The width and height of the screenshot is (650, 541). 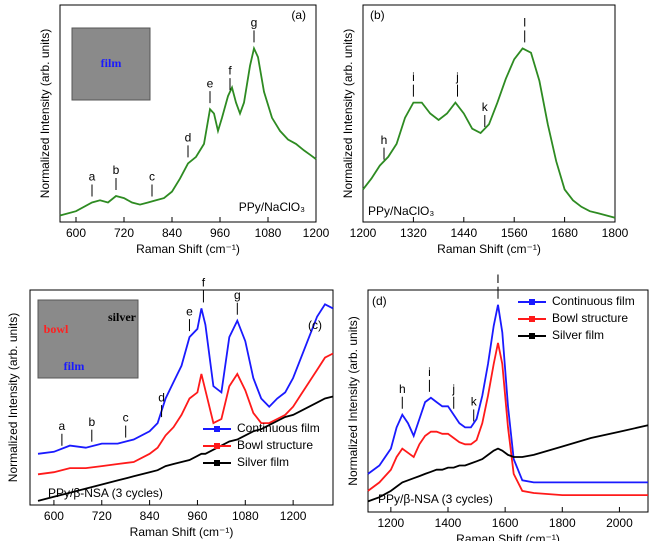 I want to click on x-tick-label: 1400, so click(x=448, y=523).